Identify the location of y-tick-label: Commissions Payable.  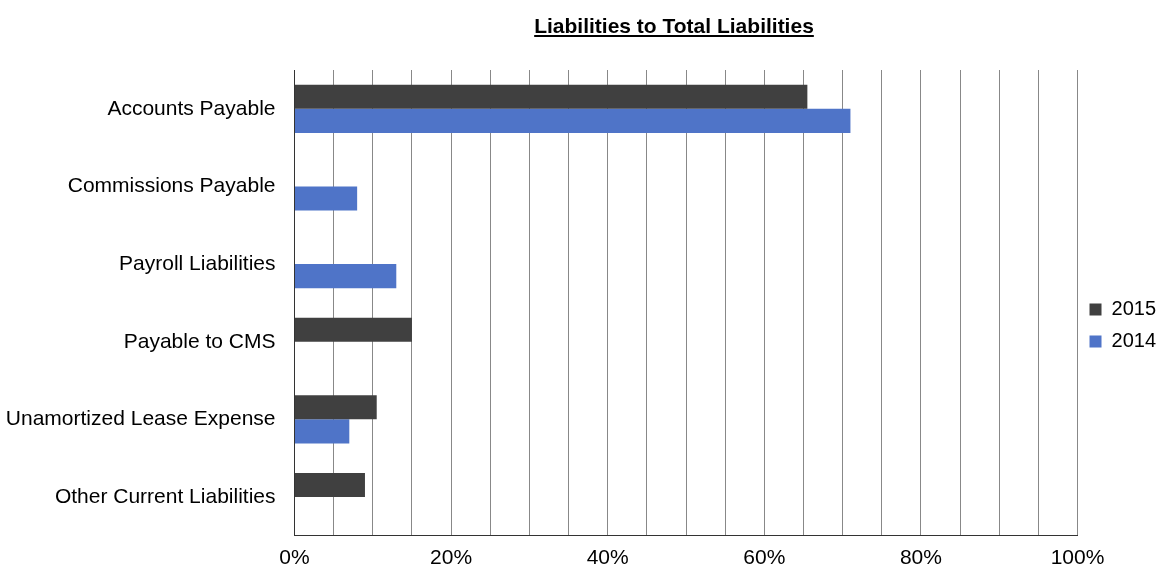
(171, 185).